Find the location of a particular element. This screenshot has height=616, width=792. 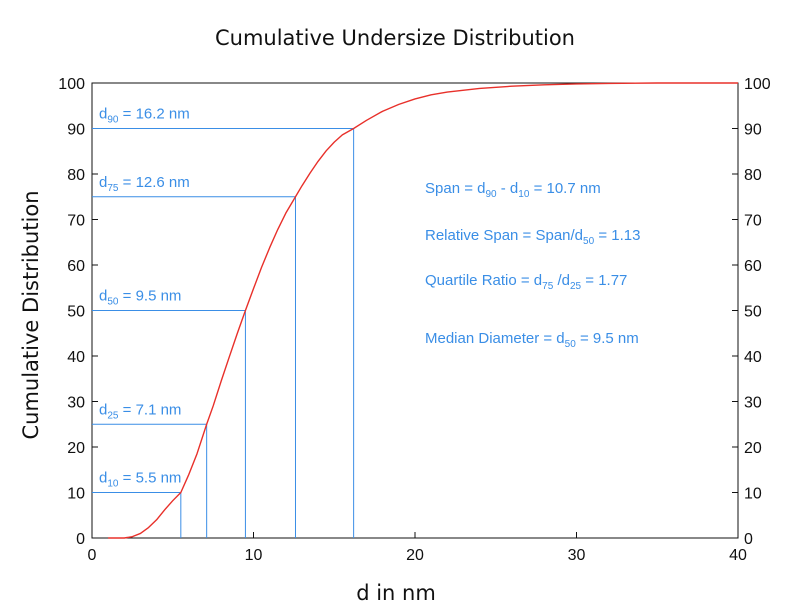

y-tick-label-right: 40 is located at coordinates (753, 357).